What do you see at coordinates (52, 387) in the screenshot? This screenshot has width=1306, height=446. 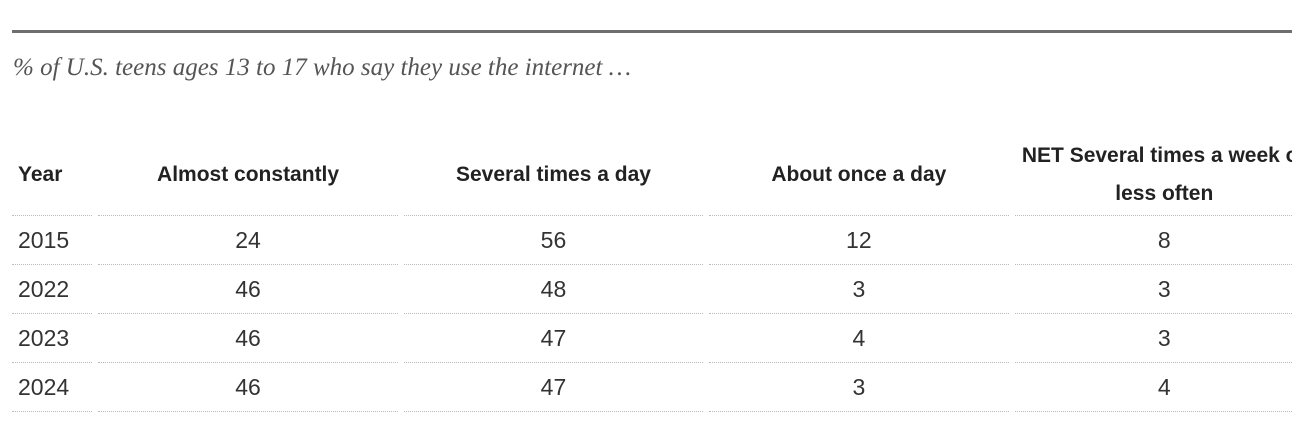 I see `year-cell: 2024` at bounding box center [52, 387].